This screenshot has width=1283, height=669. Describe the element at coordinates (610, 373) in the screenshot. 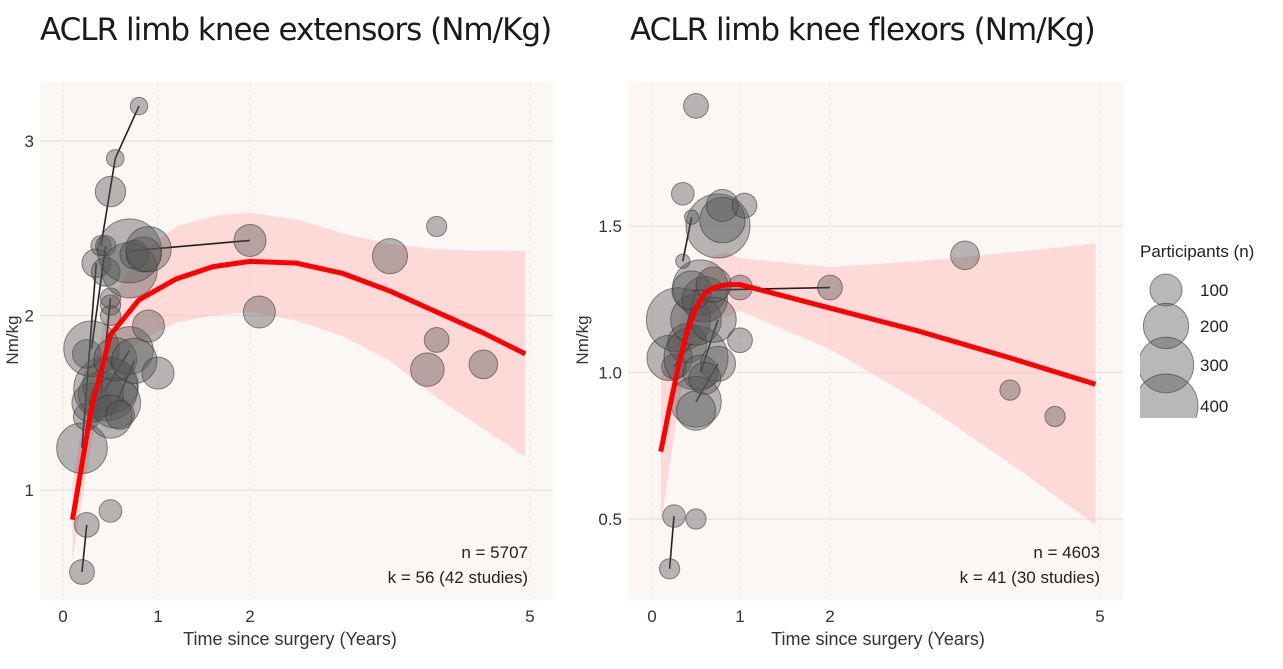

I see `y-tick-label: 1.0` at that location.